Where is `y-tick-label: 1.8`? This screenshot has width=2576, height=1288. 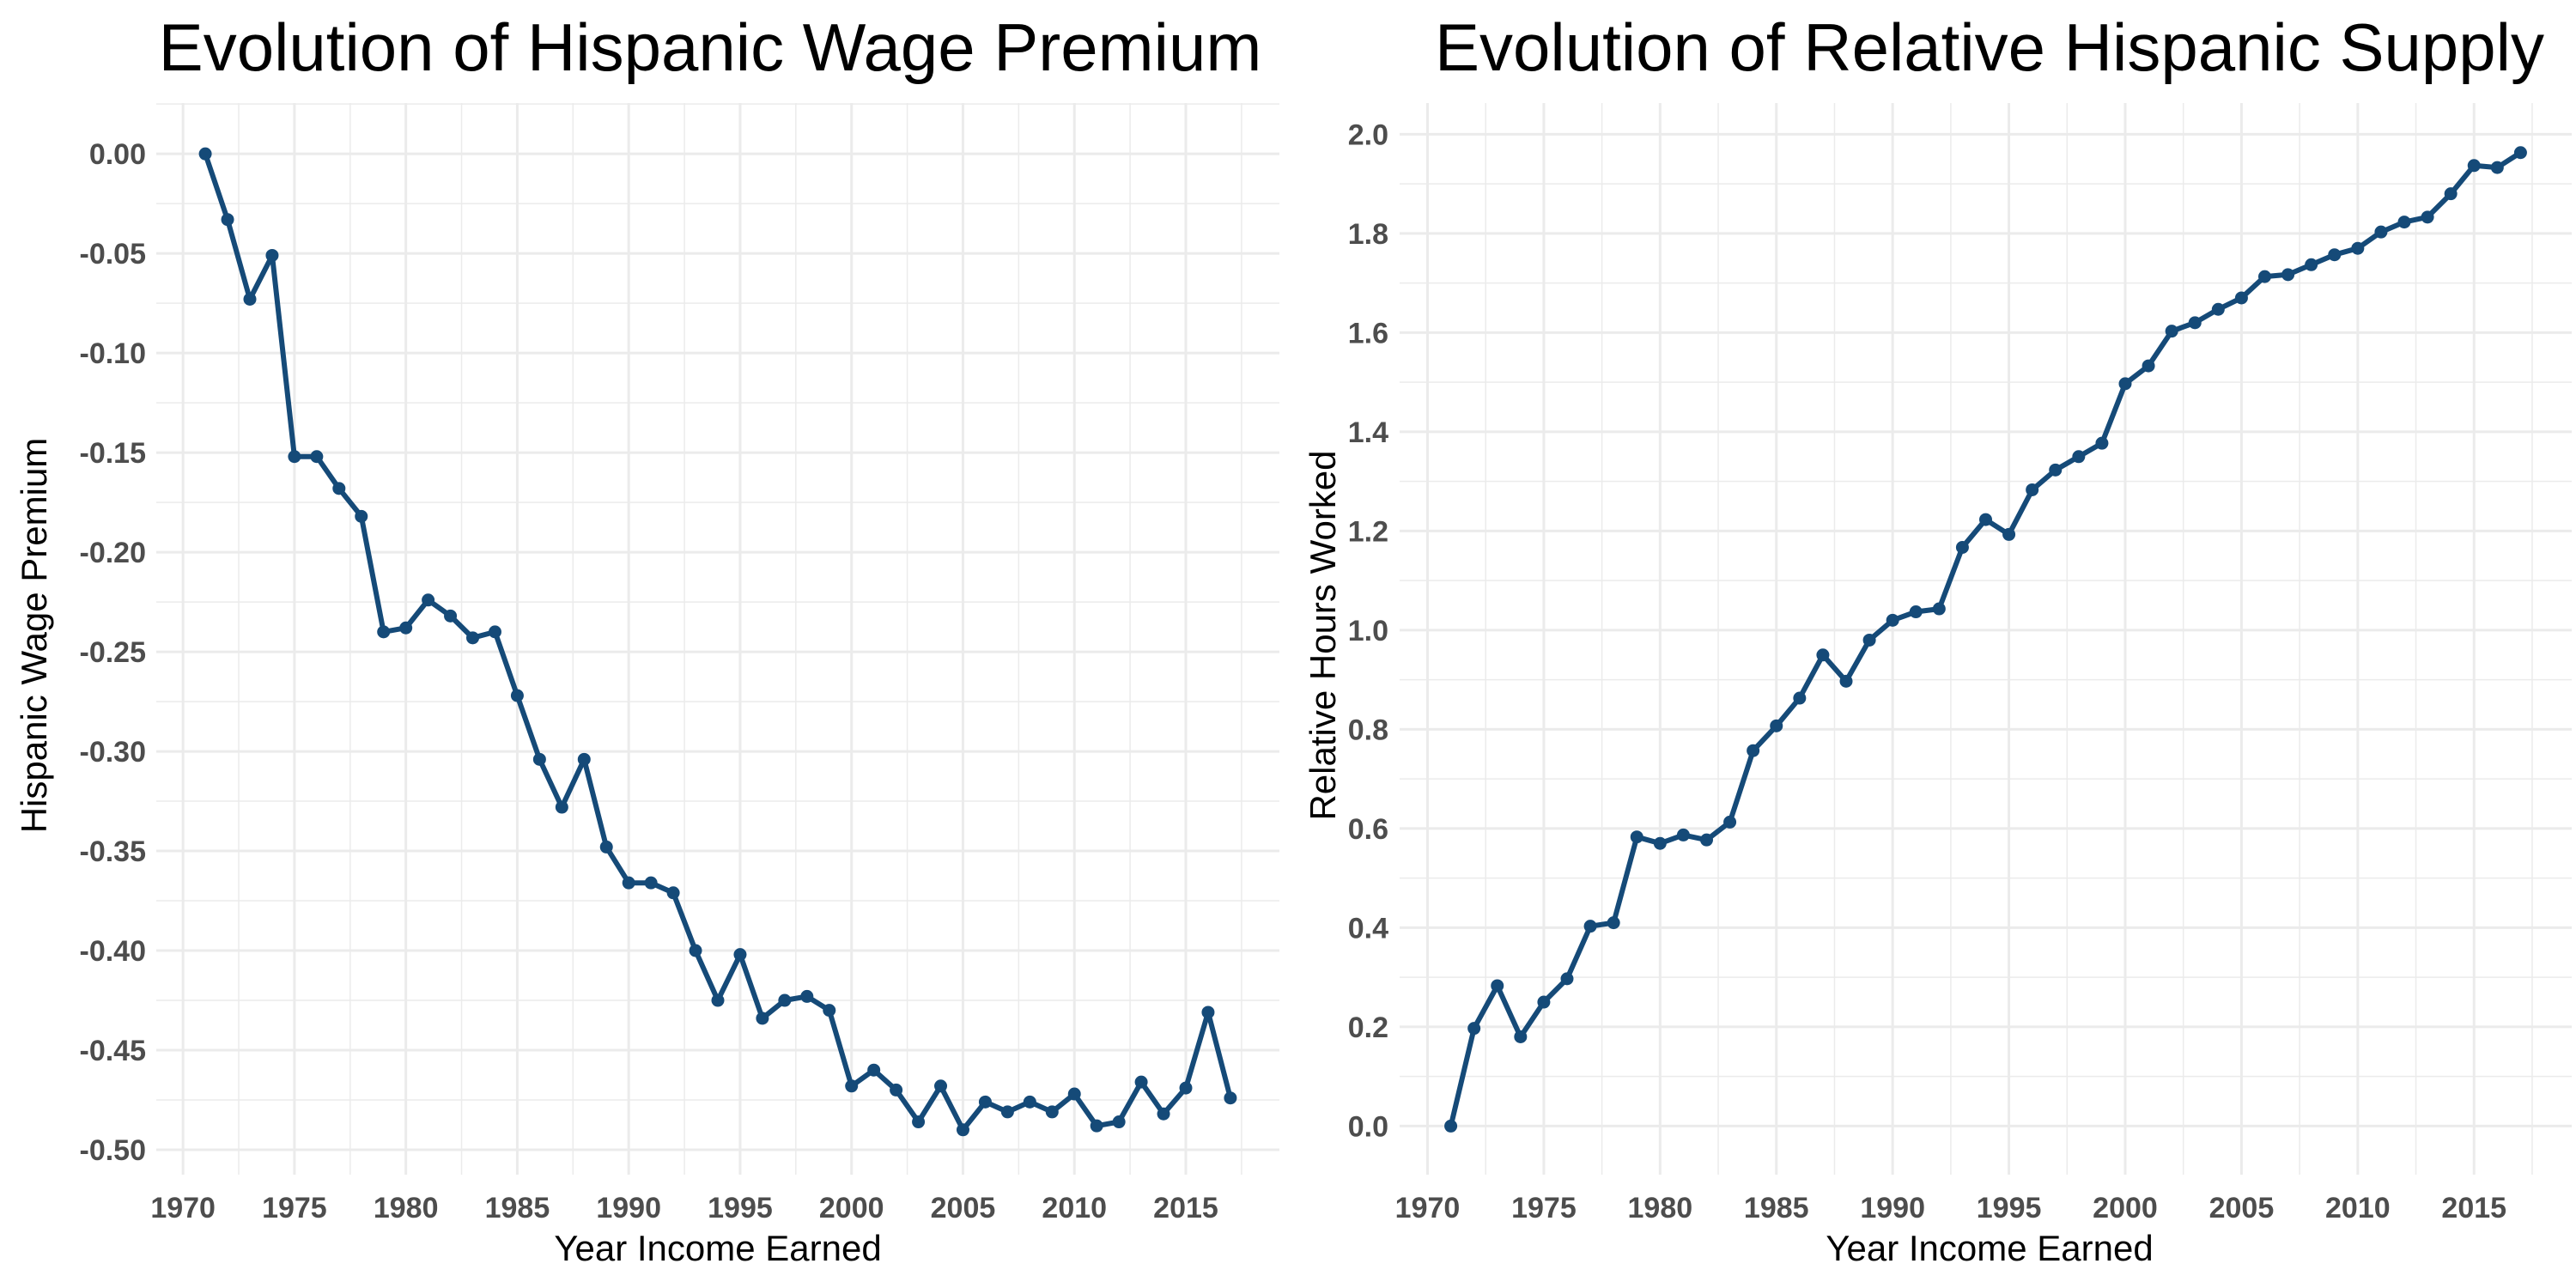 y-tick-label: 1.8 is located at coordinates (1368, 234).